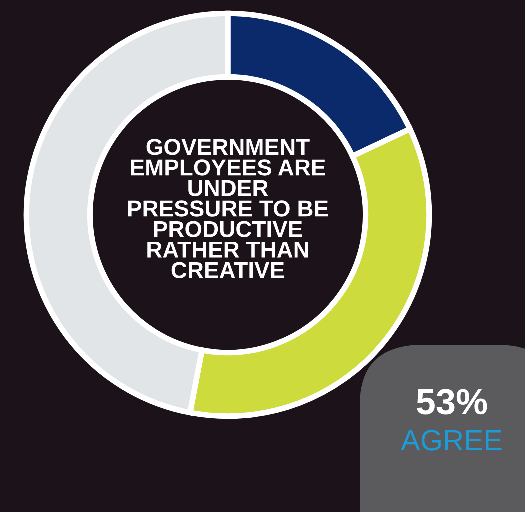 The width and height of the screenshot is (525, 512). Describe the element at coordinates (228, 209) in the screenshot. I see `text: GOVERNMENT EMPLOYEES ARE UNDER PRESSURE TO BE PRODUCTIVE RATHER THAN CREATIVE` at that location.